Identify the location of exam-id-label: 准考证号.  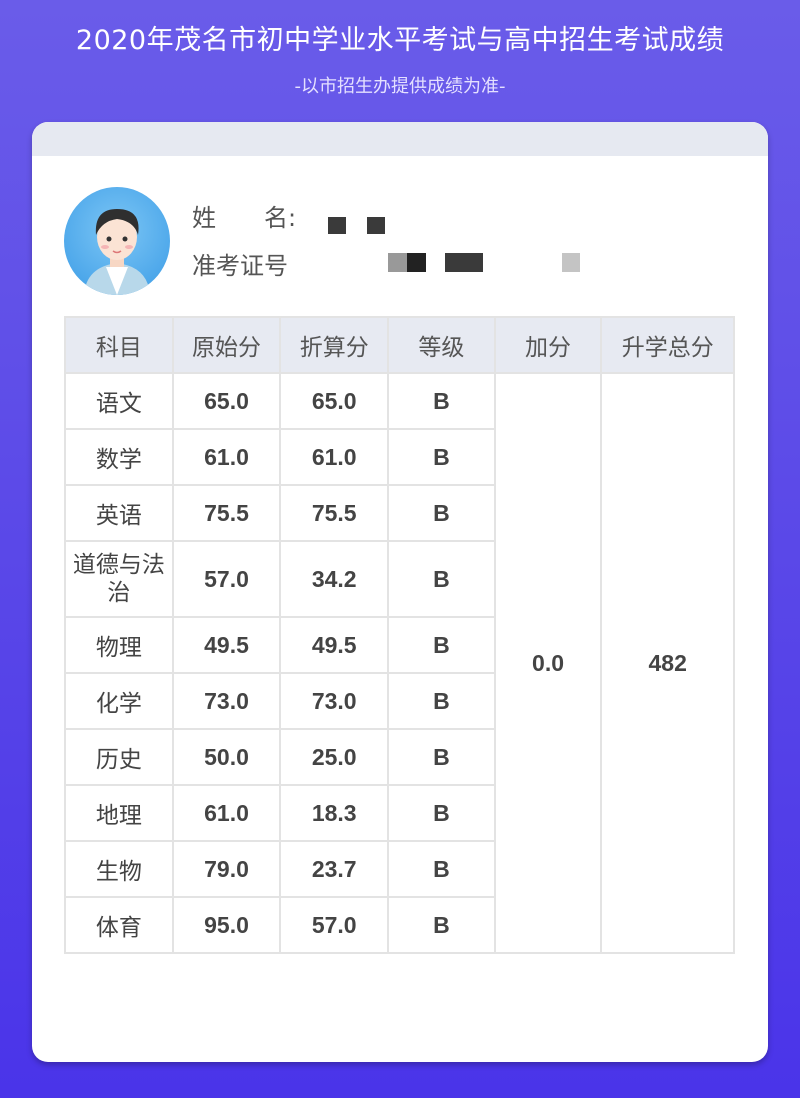
(240, 266).